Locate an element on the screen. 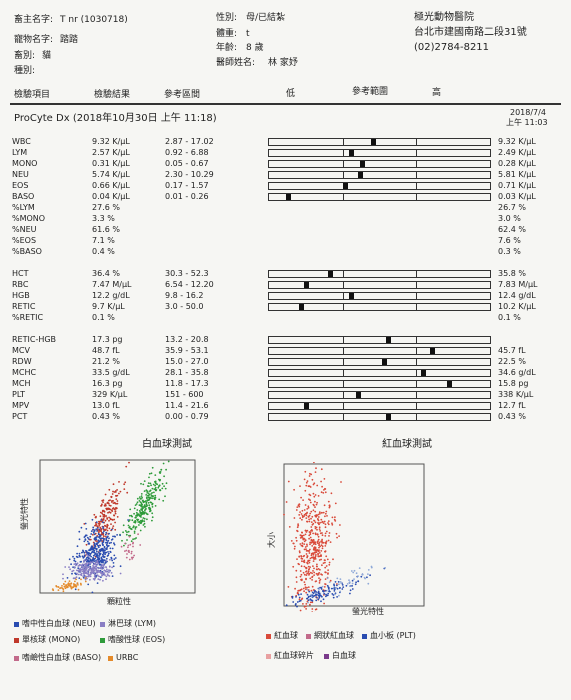  test-result: 7.1 % is located at coordinates (103, 240).